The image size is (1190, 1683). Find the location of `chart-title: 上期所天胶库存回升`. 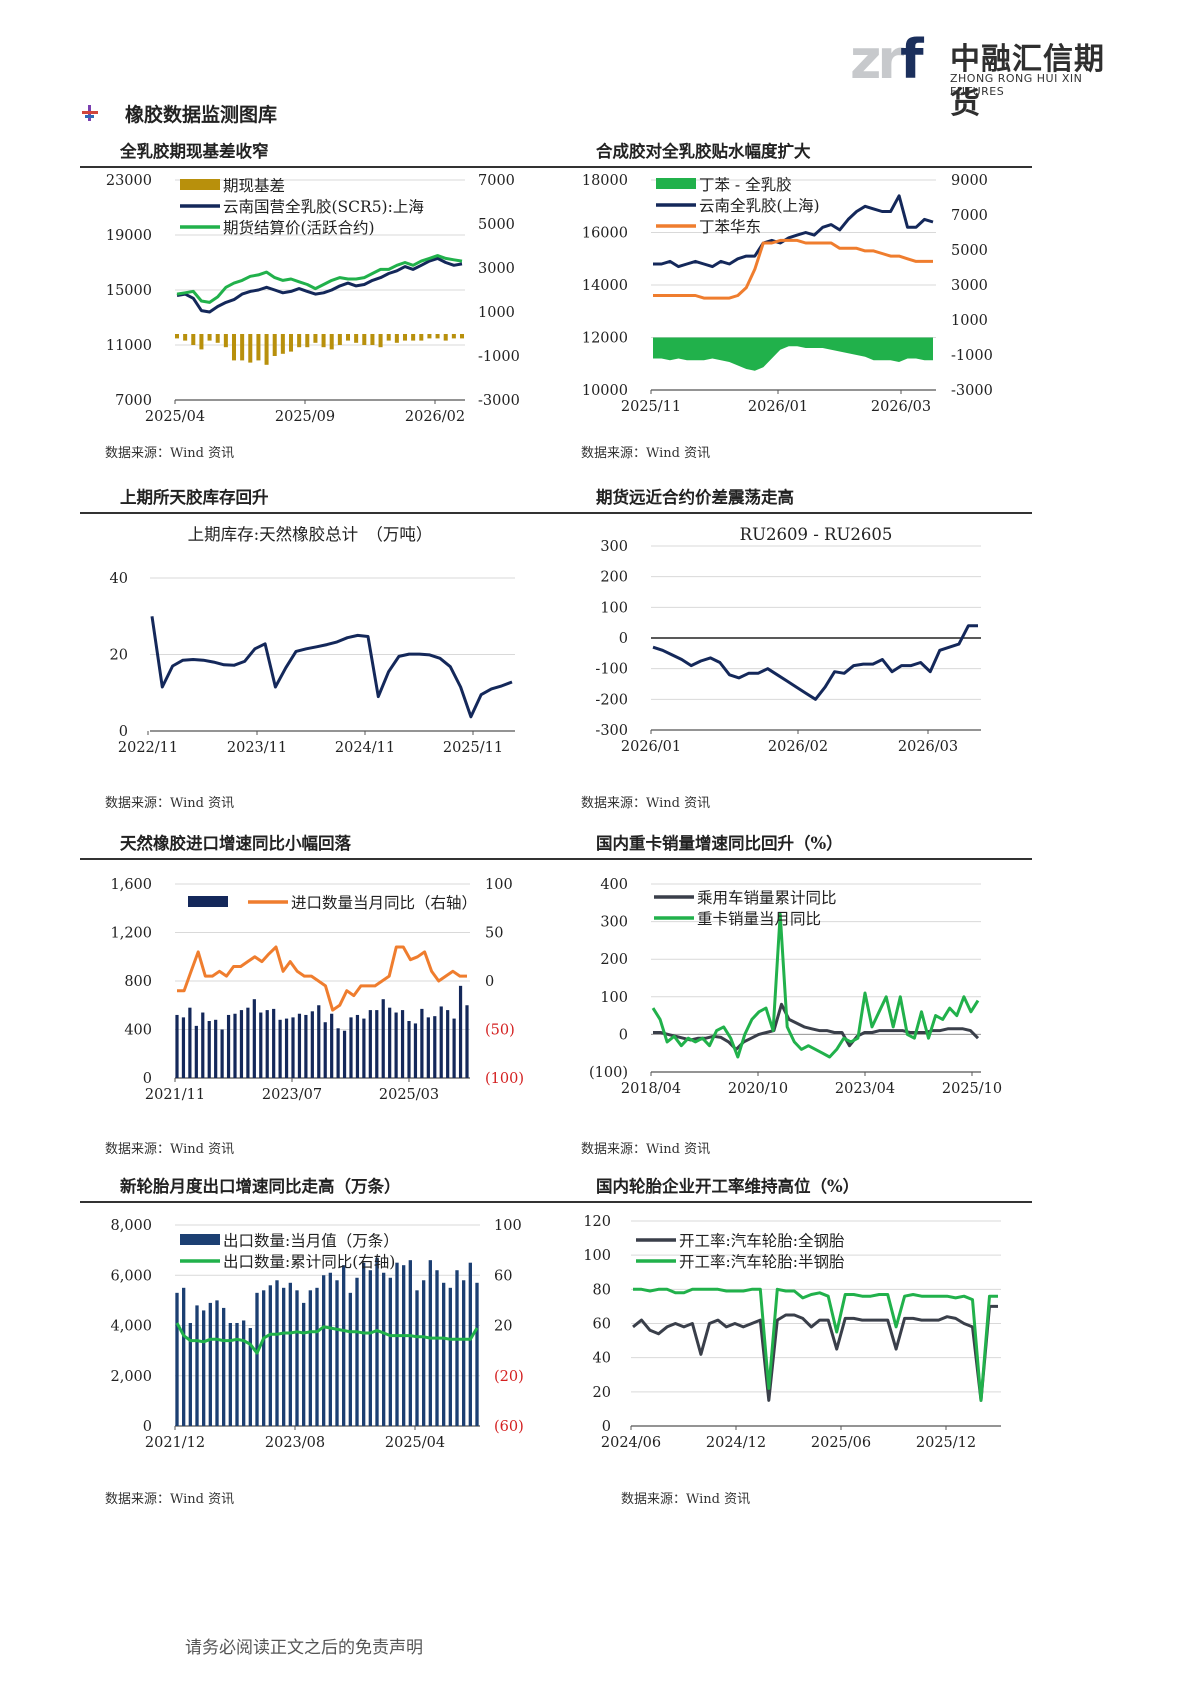

chart-title: 上期所天胶库存回升 is located at coordinates (194, 497).